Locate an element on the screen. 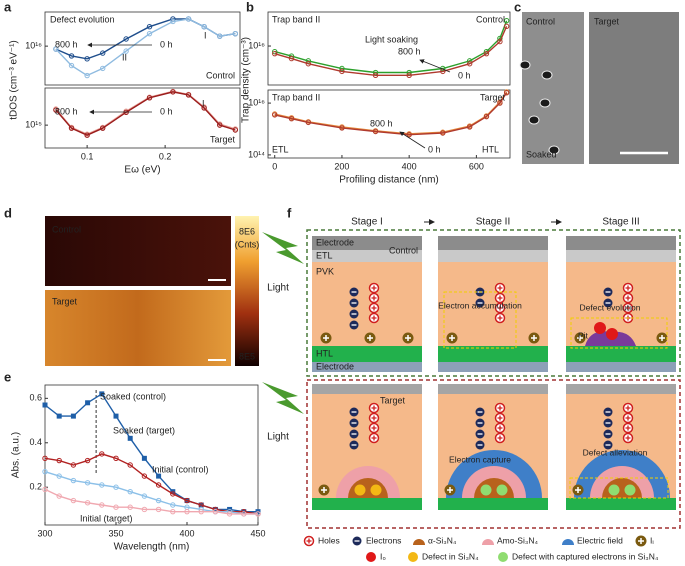 Image resolution: width=685 pixels, height=566 pixels. note: Pit is located at coordinates (583, 335).